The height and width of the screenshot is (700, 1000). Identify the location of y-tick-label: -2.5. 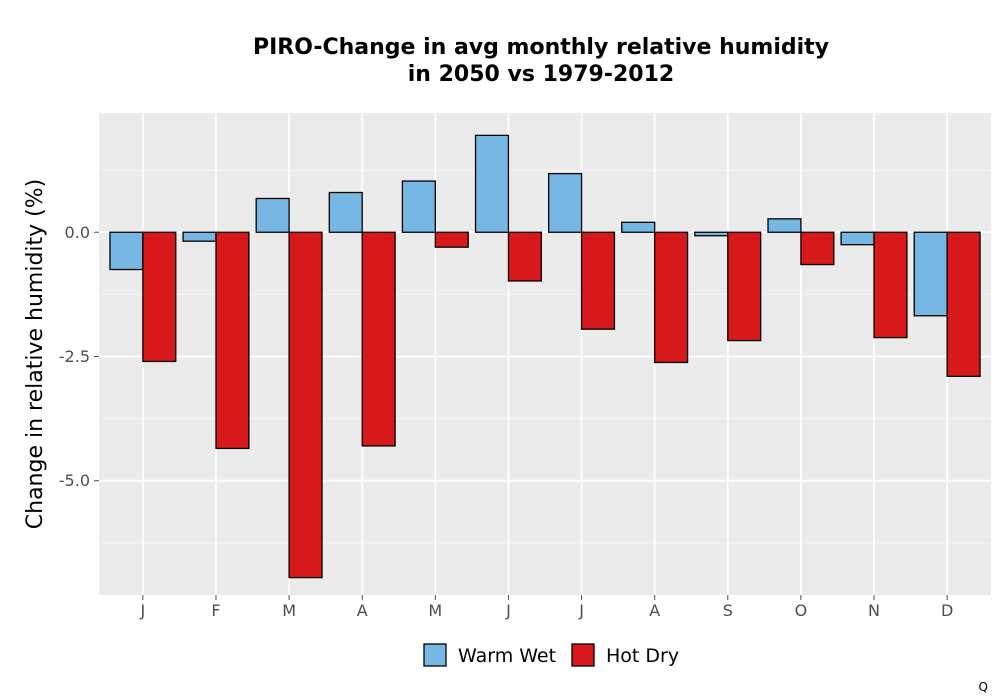
(74, 356).